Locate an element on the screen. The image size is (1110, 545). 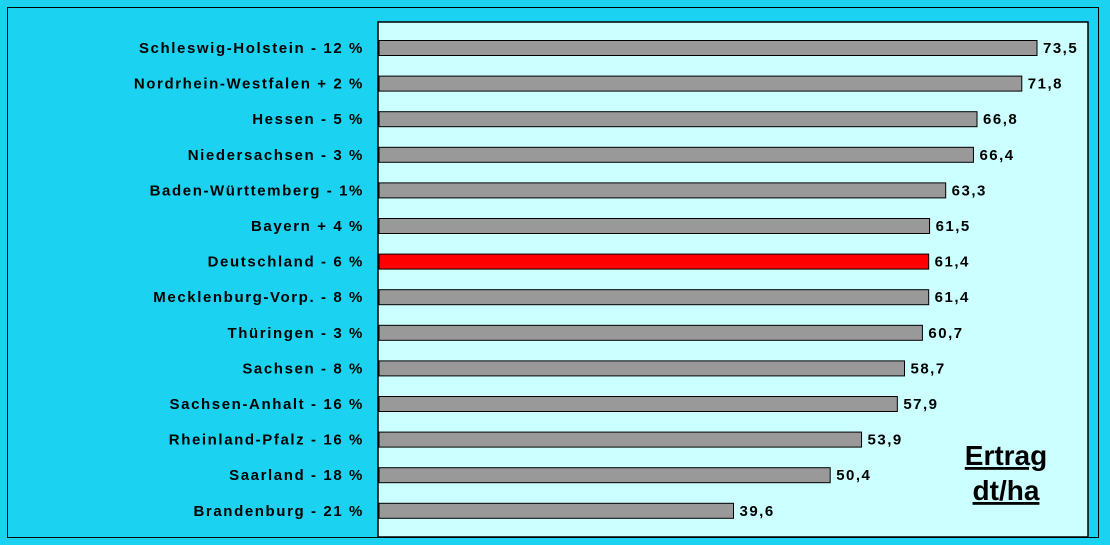
category-label-13: Brandenburg - 21 % is located at coordinates (279, 511).